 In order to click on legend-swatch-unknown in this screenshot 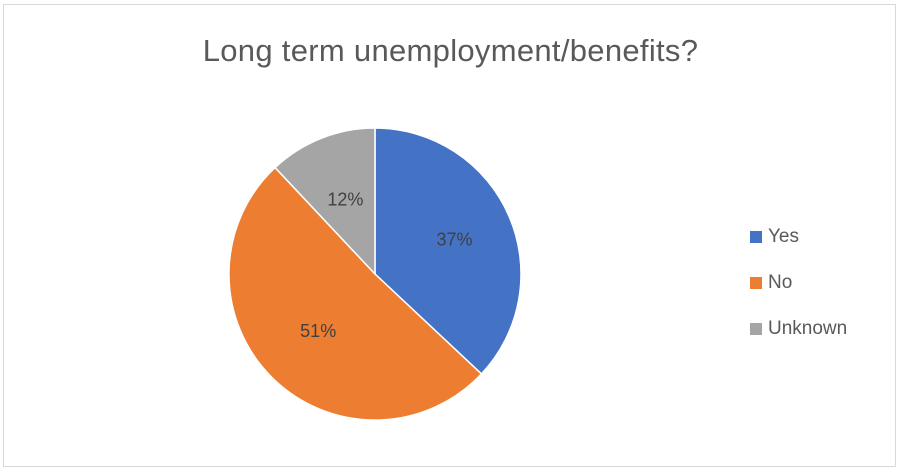, I will do `click(756, 329)`.